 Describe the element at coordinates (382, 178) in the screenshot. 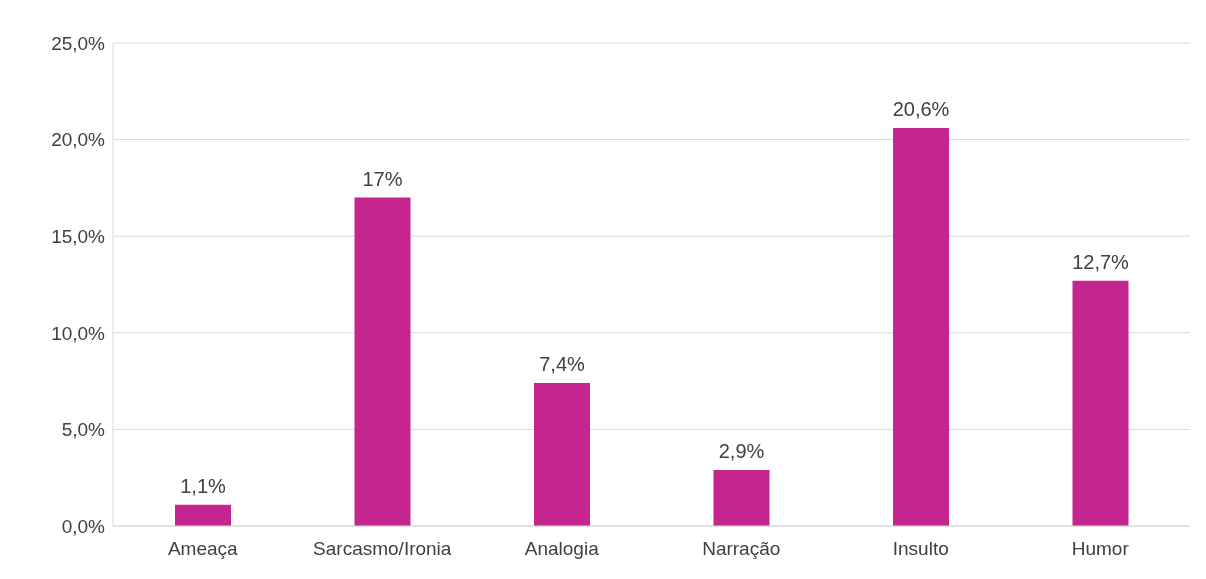

I see `data-label: 17%` at that location.